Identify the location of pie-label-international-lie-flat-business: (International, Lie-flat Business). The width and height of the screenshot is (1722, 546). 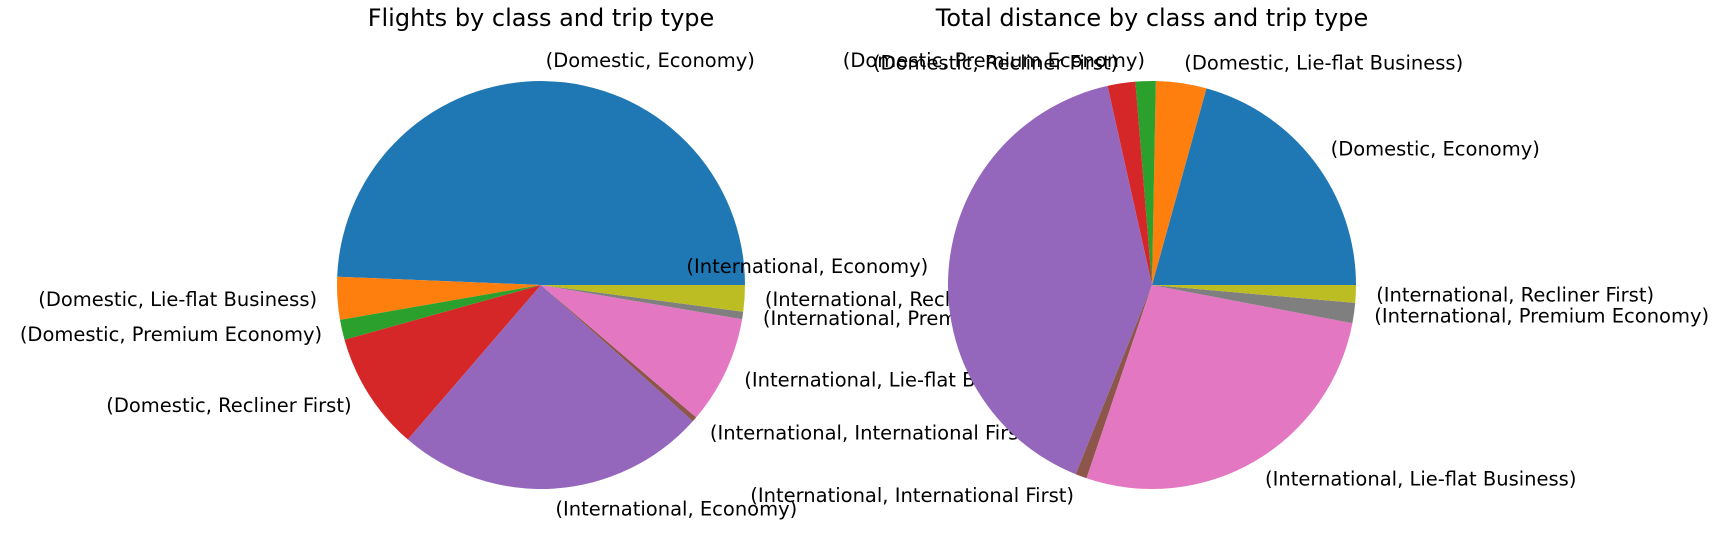
(1420, 478).